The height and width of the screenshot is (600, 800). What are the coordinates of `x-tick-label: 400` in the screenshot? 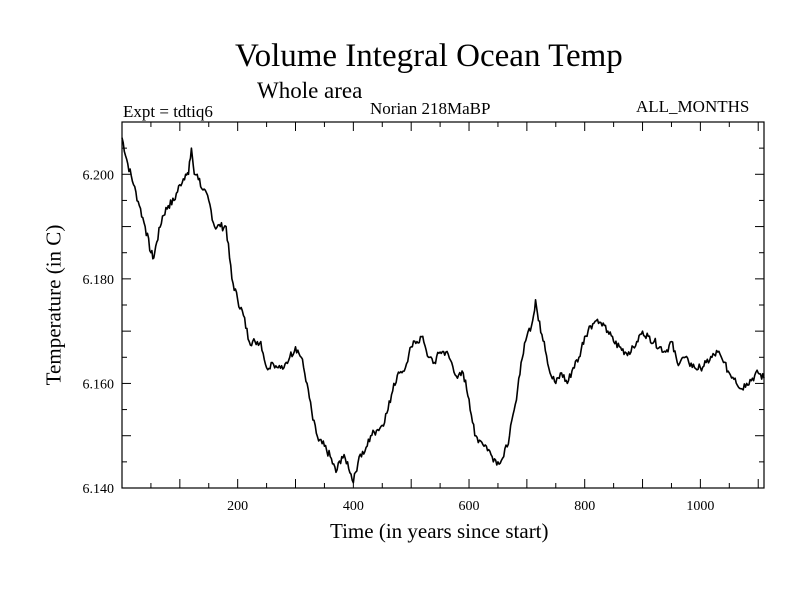 It's located at (353, 506).